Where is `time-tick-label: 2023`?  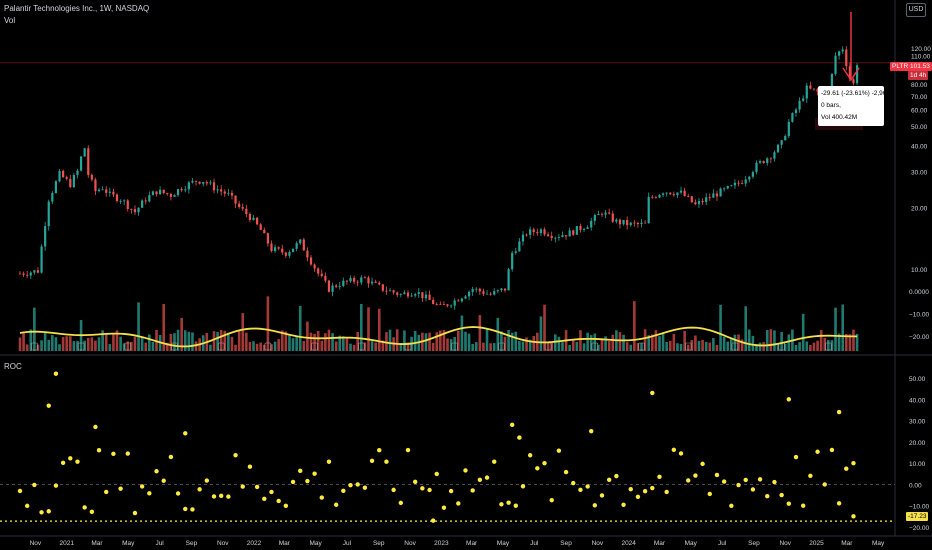
time-tick-label: 2023 is located at coordinates (441, 543).